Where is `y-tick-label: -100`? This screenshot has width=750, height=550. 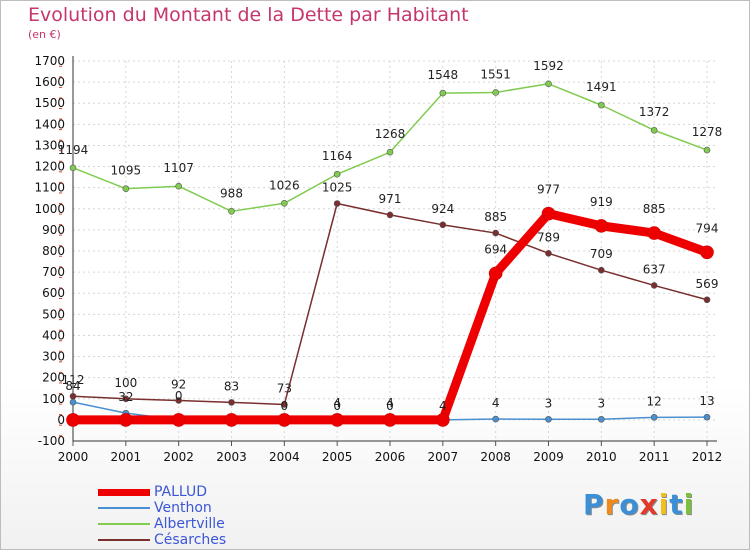 y-tick-label: -100 is located at coordinates (51, 441).